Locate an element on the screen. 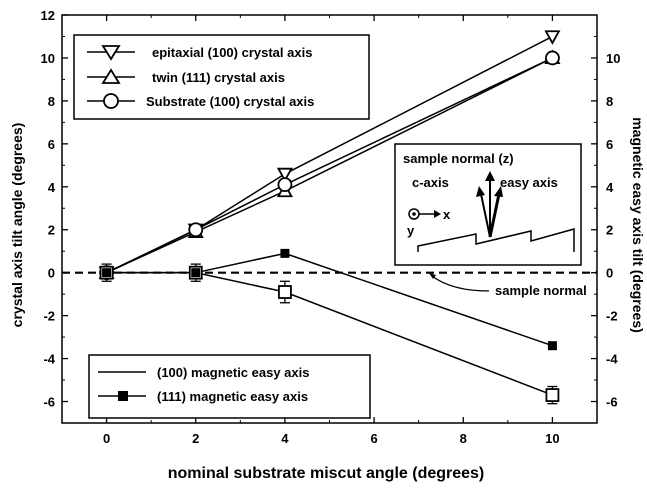  legend-label-epitaxial: epitaxial (100) crystal axis is located at coordinates (232, 52).